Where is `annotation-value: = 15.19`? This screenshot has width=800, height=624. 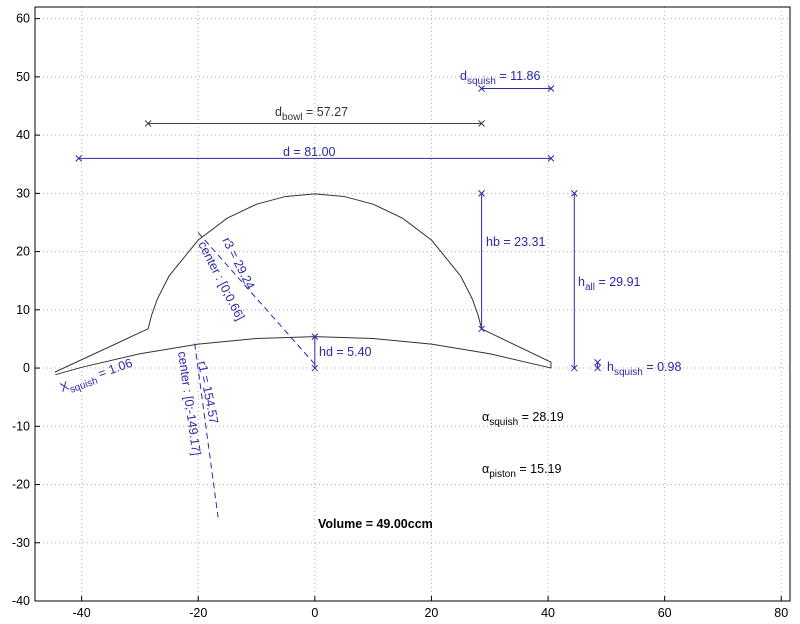
annotation-value: = 15.19 is located at coordinates (539, 469).